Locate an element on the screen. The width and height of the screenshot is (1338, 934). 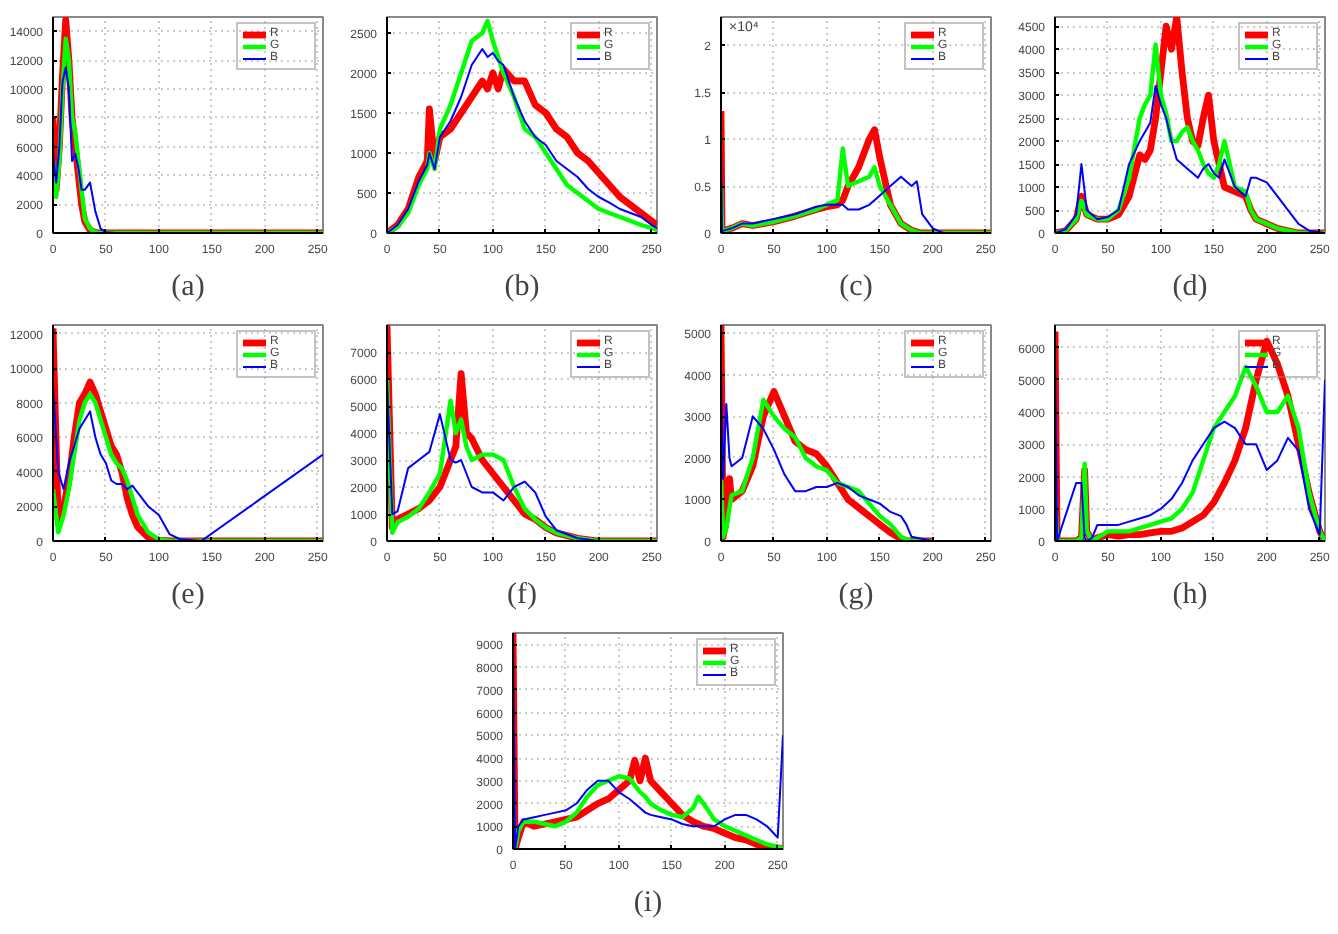
x-axis-title: (b) is located at coordinates (522, 287).